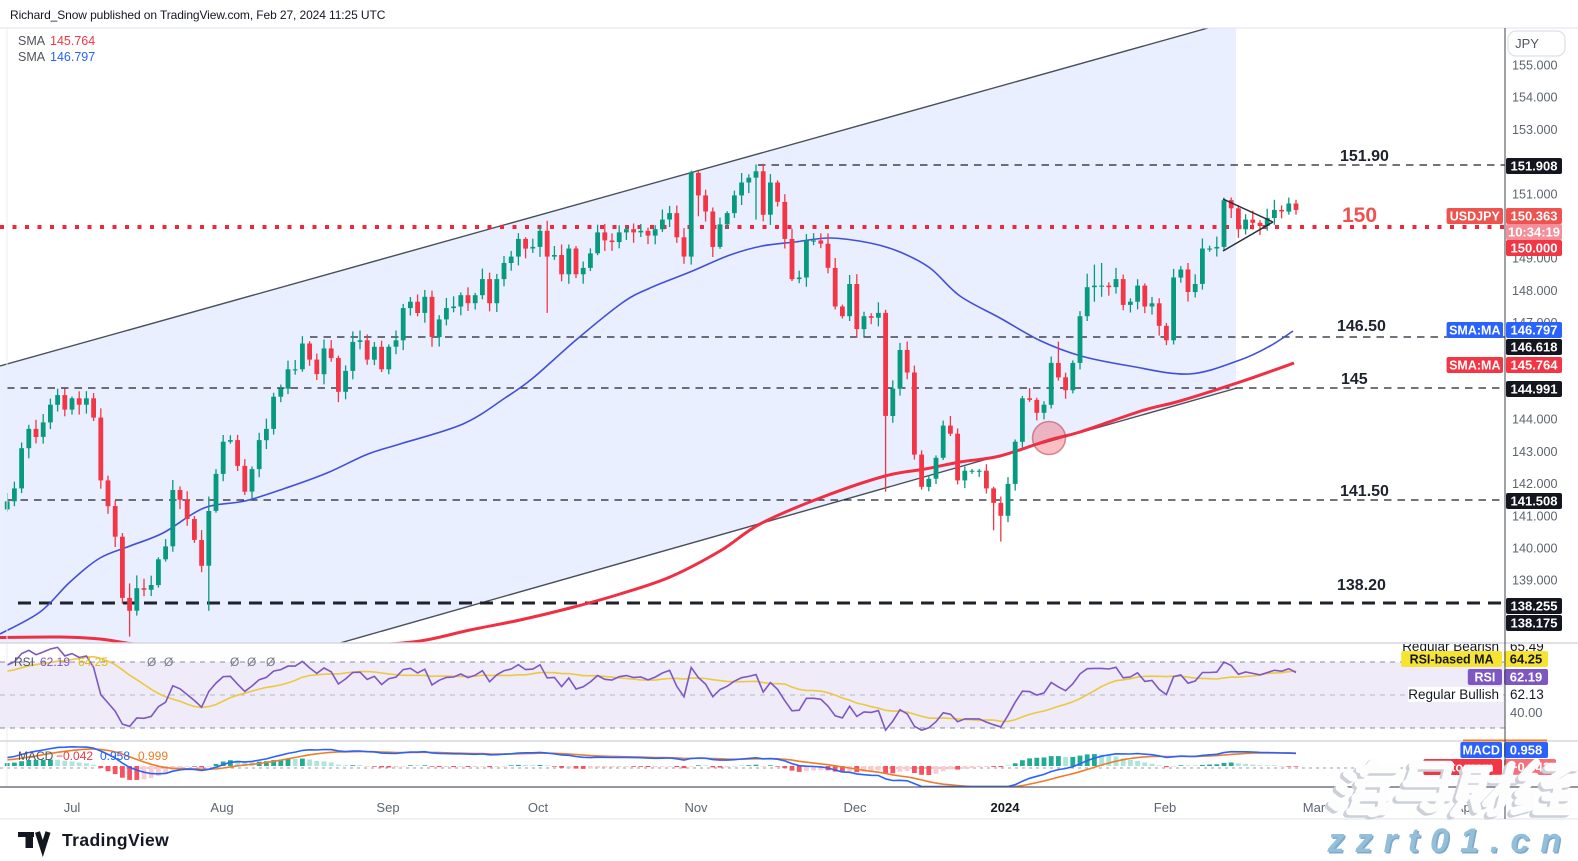  I want to click on svg-text: 150.363, so click(1534, 216).